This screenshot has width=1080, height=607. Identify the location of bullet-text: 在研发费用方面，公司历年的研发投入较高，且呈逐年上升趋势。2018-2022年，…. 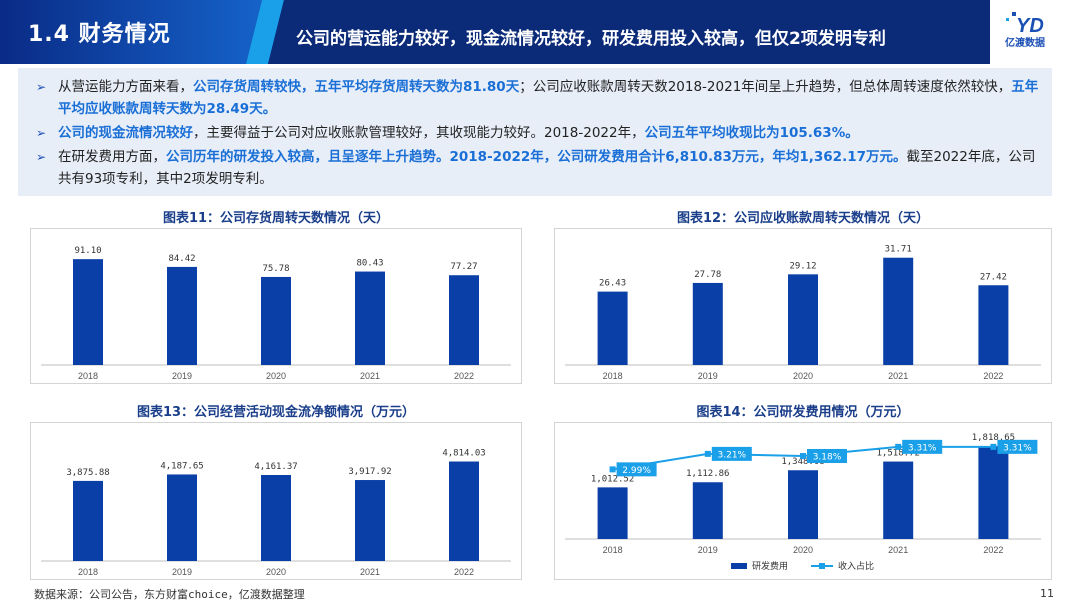
(541, 168).